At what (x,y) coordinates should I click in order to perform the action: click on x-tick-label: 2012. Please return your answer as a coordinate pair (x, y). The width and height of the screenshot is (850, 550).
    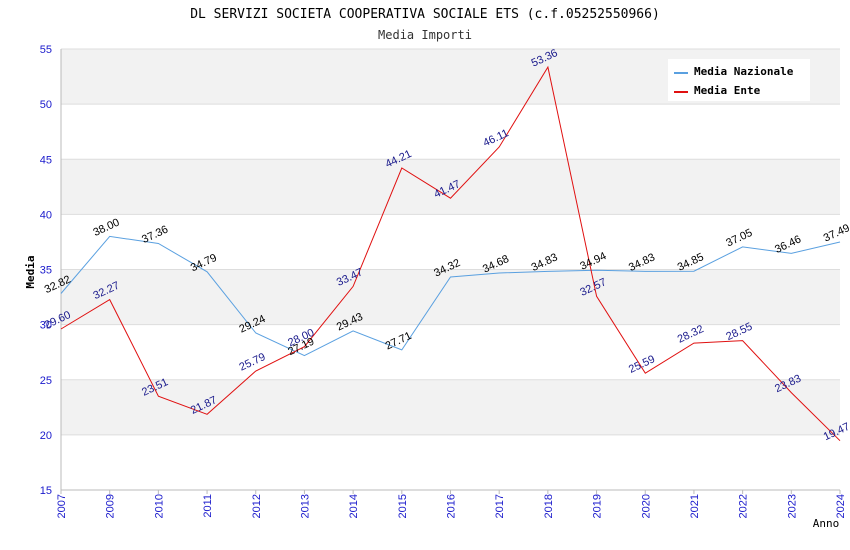
    Looking at the image, I should click on (257, 506).